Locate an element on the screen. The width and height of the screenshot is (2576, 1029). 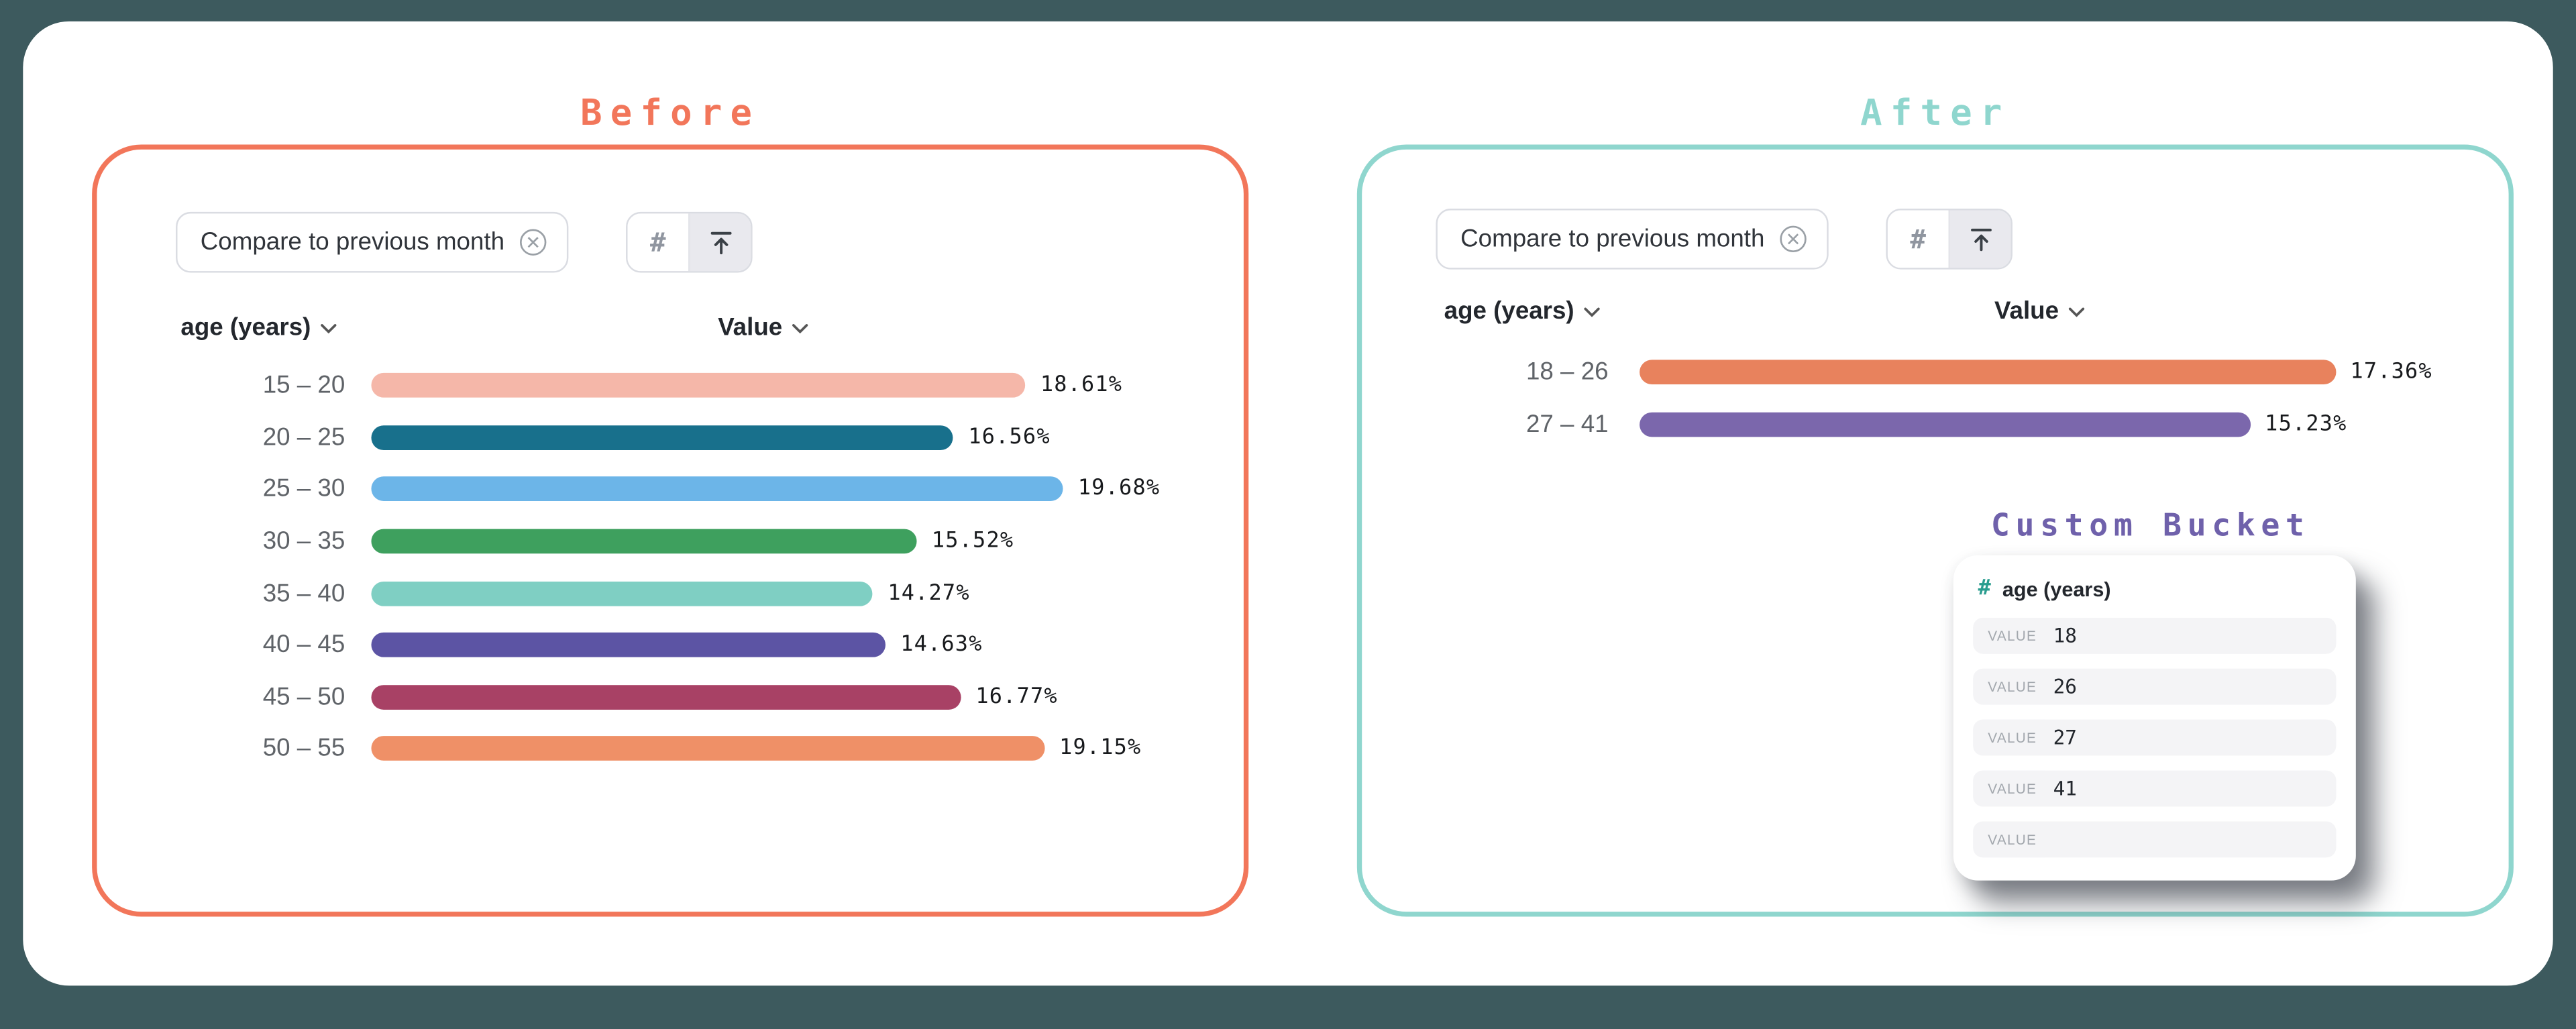
category-label: 27 – 41 is located at coordinates (1567, 424).